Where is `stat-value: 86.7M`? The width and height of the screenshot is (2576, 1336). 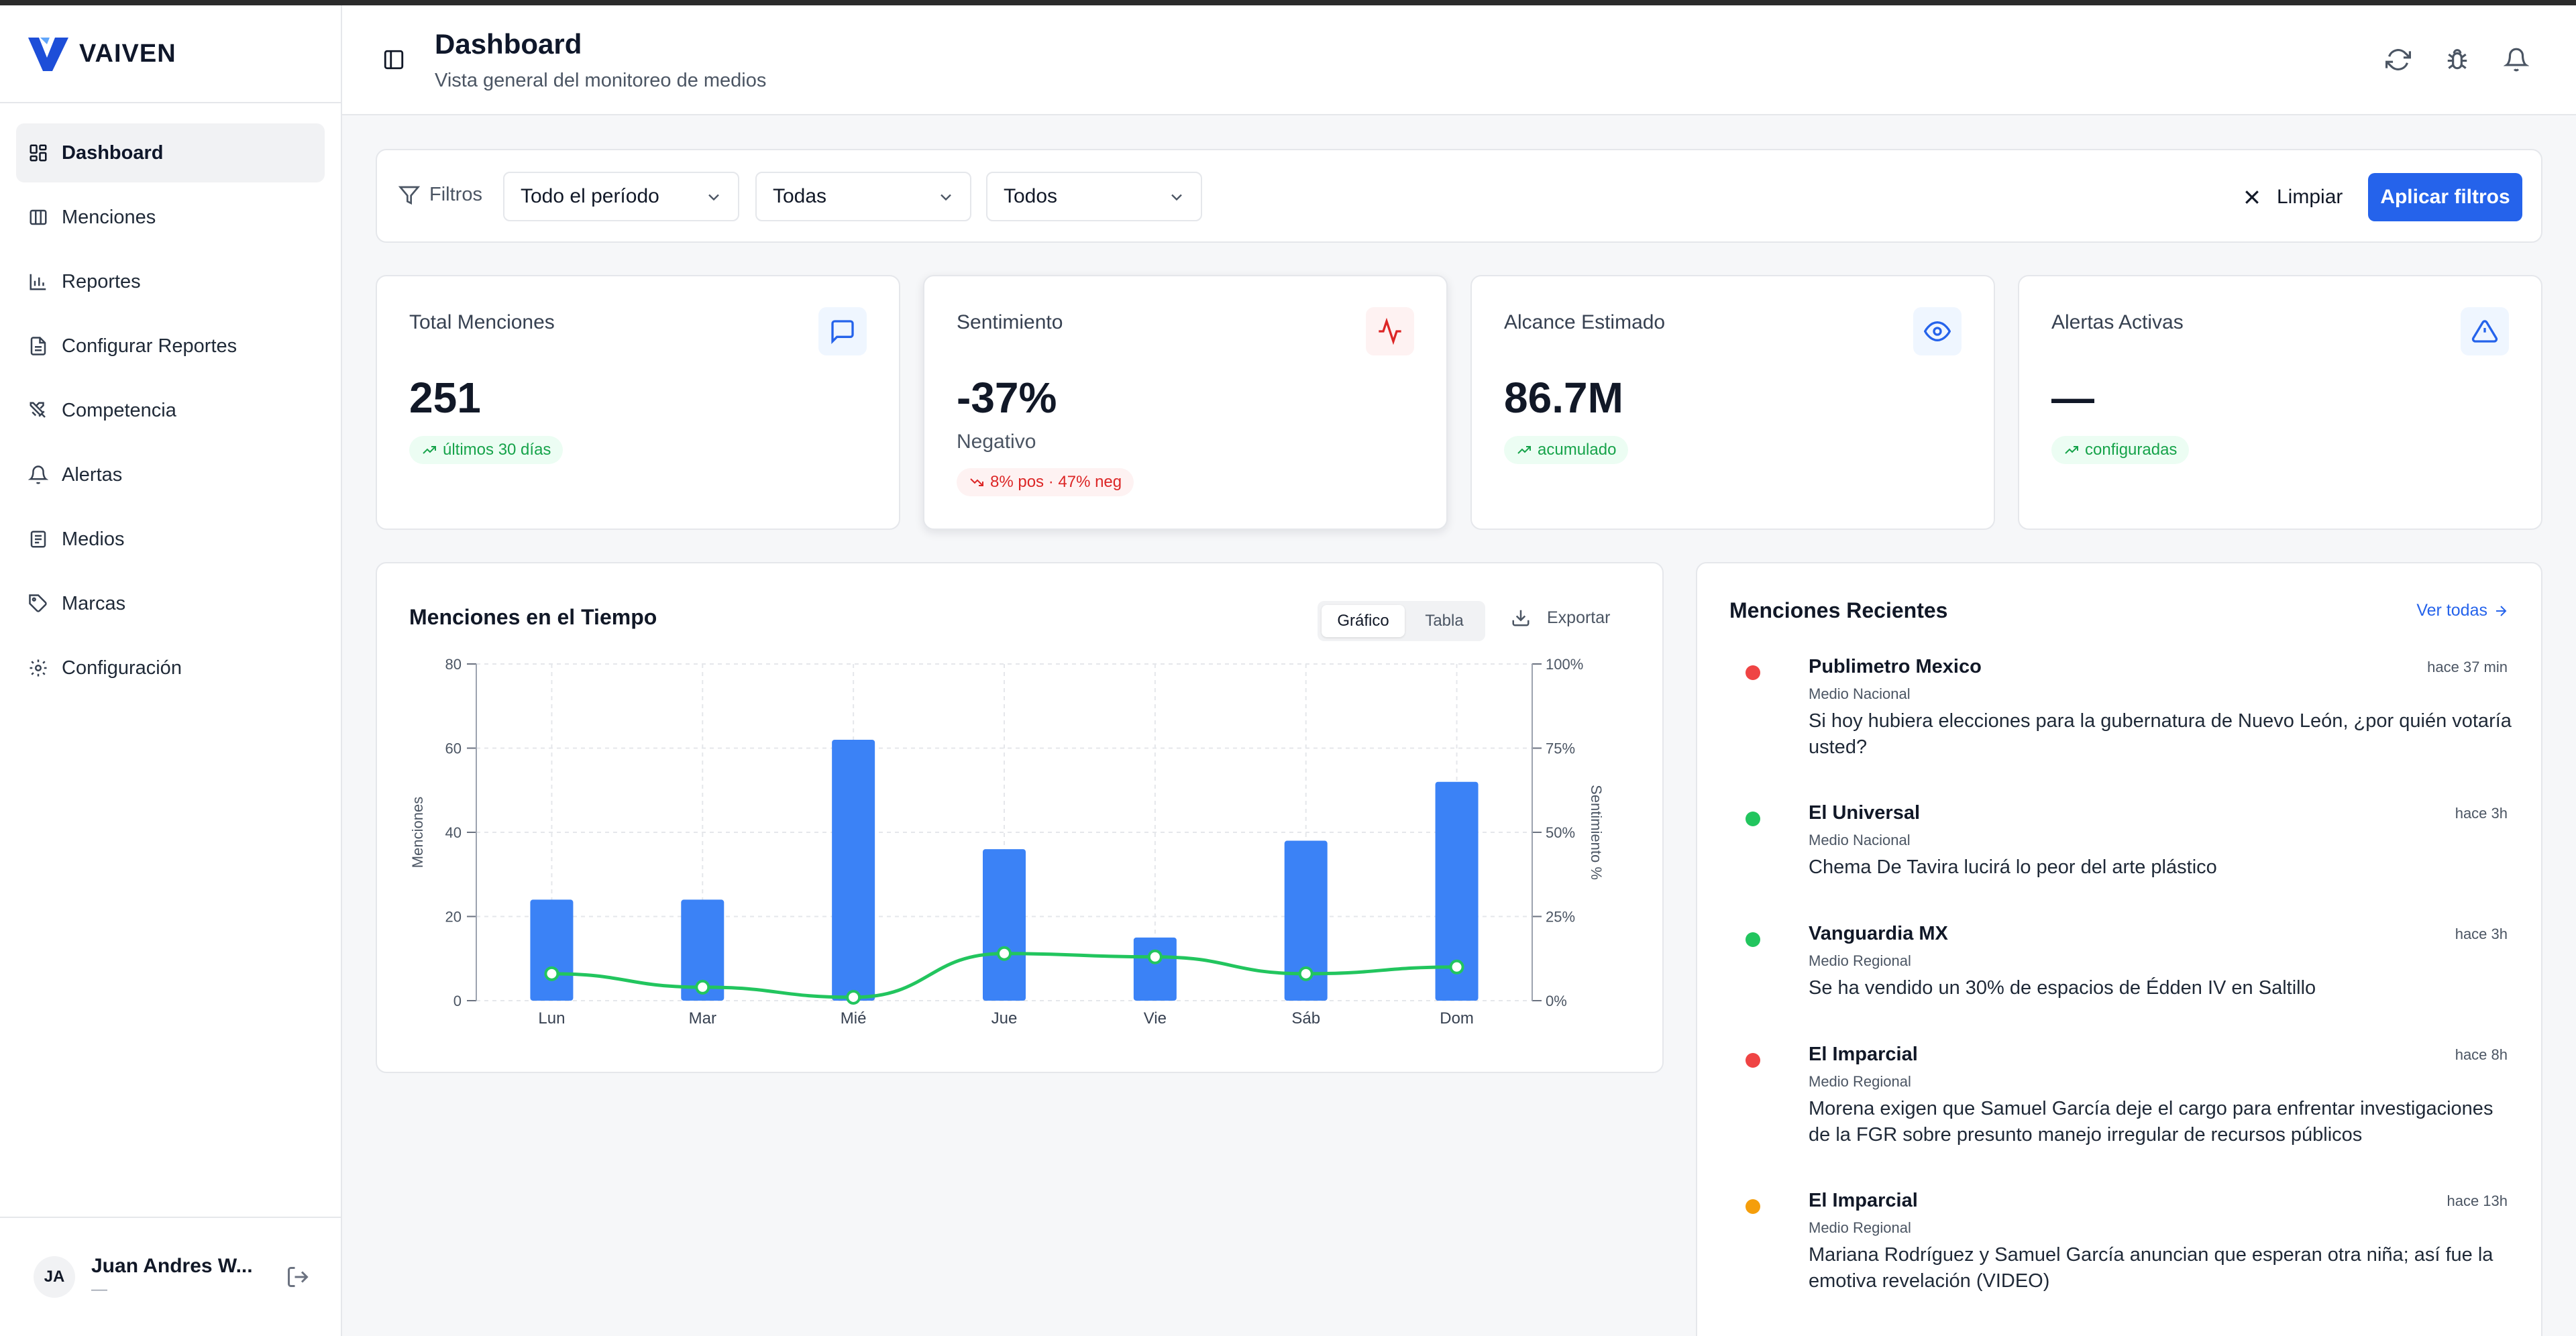
stat-value: 86.7M is located at coordinates (1563, 398).